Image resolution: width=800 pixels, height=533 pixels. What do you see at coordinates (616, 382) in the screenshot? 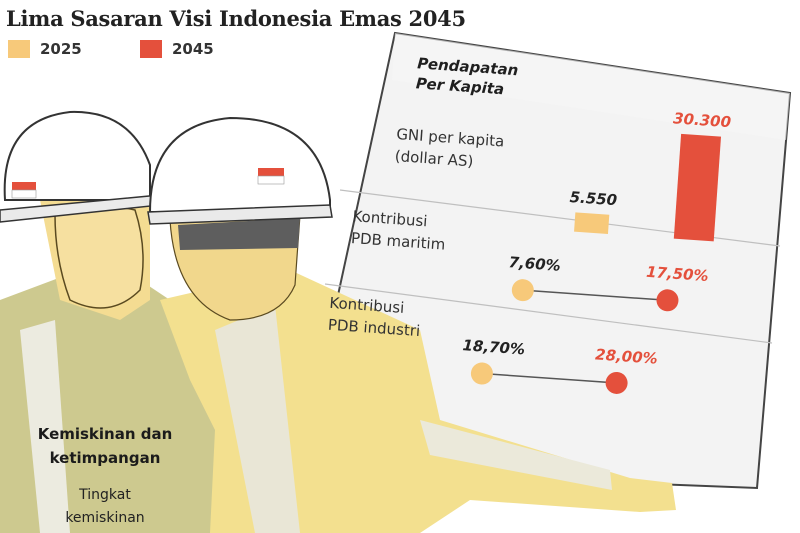
I see `dumbbell-industri-dot-2045` at bounding box center [616, 382].